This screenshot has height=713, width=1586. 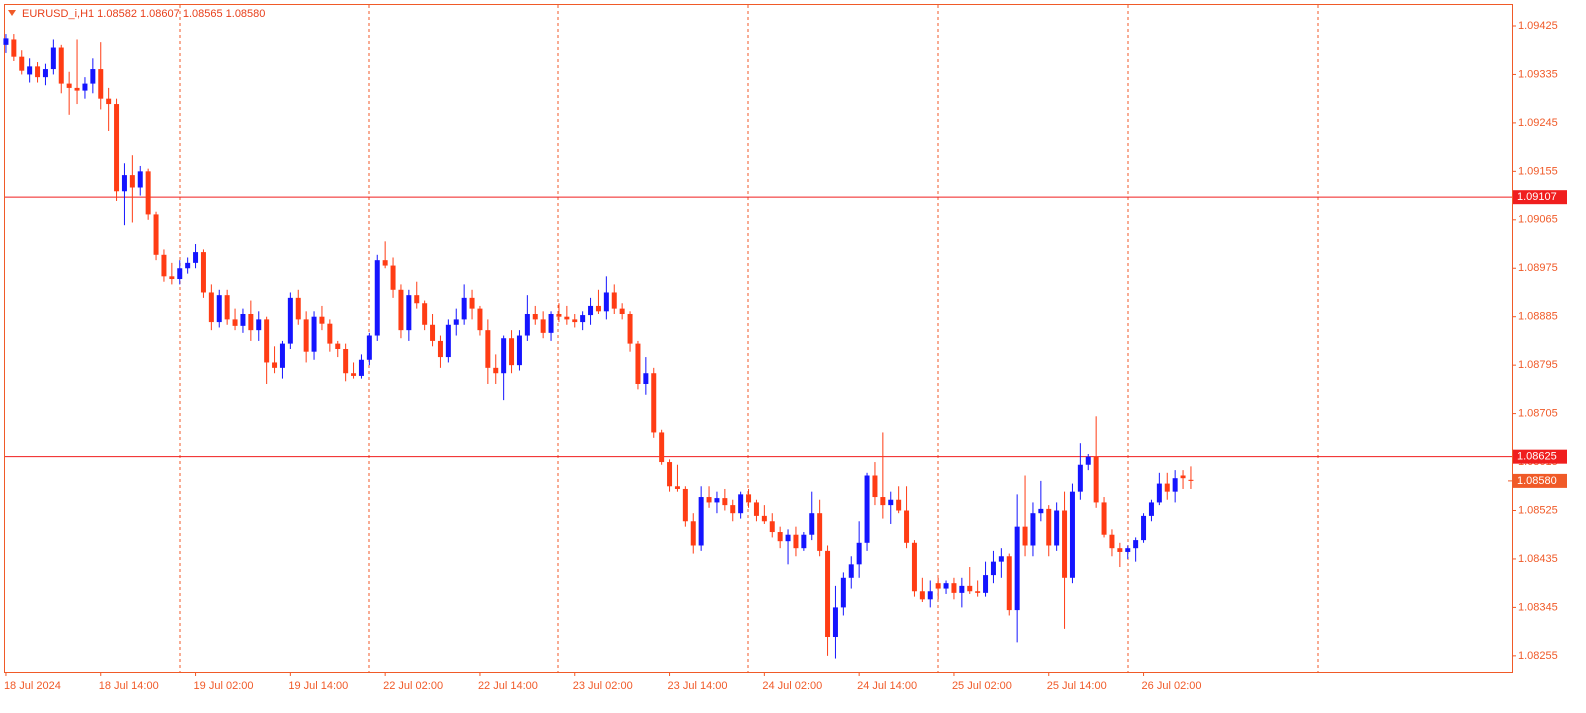 I want to click on x-tick-label: 19 Jul 14:00, so click(x=318, y=686).